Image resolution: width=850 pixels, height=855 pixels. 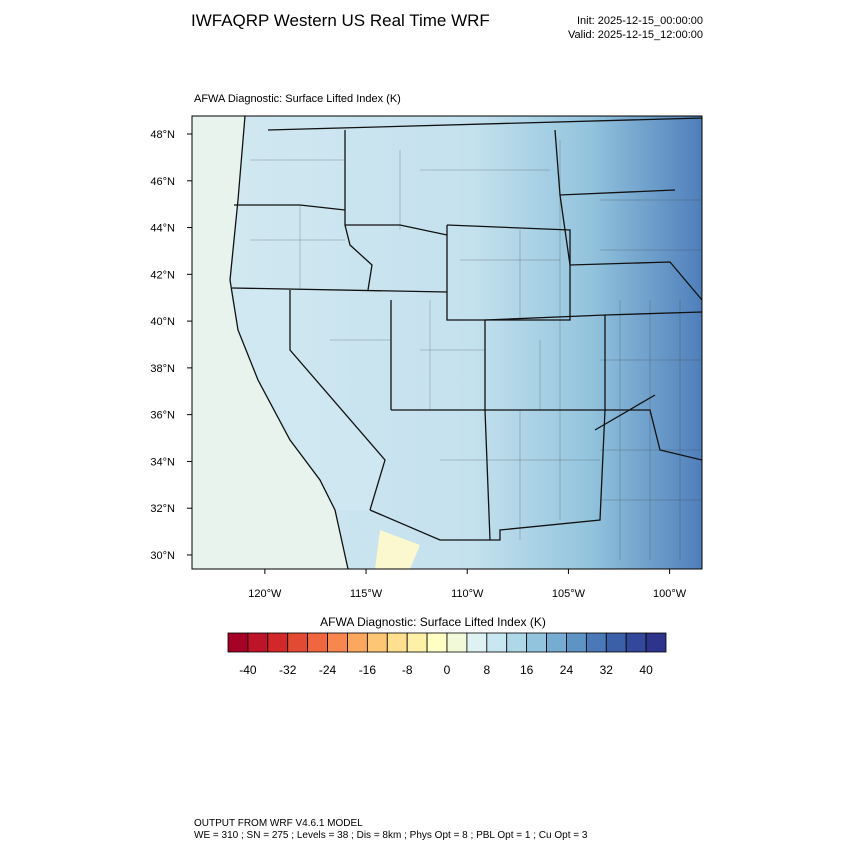 What do you see at coordinates (407, 670) in the screenshot?
I see `colorbar-tick-label: -8` at bounding box center [407, 670].